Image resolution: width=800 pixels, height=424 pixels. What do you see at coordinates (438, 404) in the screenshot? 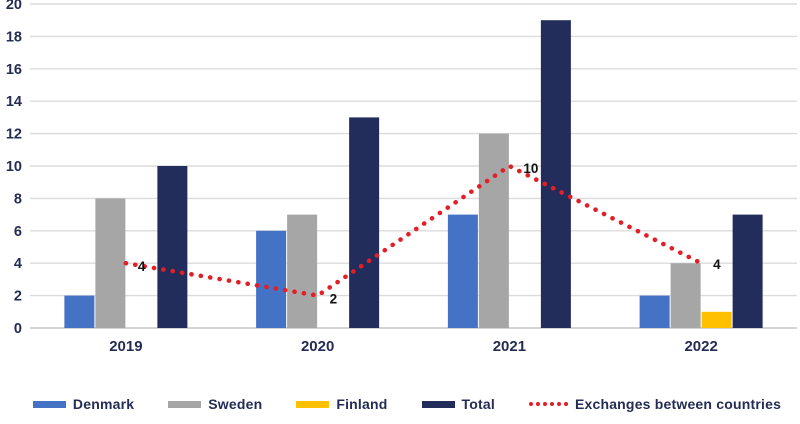
I see `legend-swatch-total` at bounding box center [438, 404].